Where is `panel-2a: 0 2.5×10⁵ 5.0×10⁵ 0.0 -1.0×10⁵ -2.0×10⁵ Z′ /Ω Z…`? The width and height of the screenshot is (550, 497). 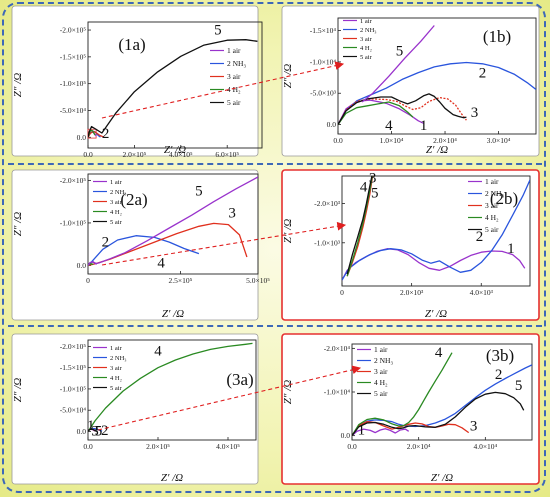 panel-2a: 0 2.5×10⁵ 5.0×10⁵ 0.0 -1.0×10⁵ -2.0×10⁵ Z′ /Ω Z… is located at coordinates (140, 245).